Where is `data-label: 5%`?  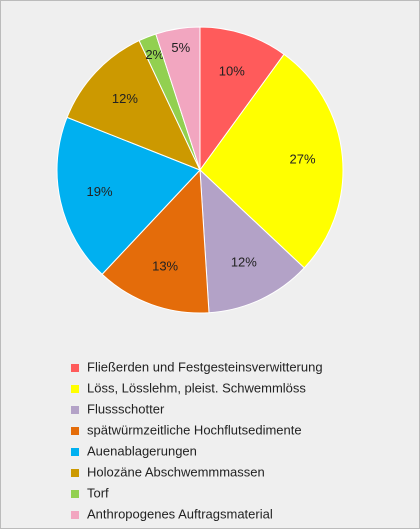
data-label: 5% is located at coordinates (180, 47).